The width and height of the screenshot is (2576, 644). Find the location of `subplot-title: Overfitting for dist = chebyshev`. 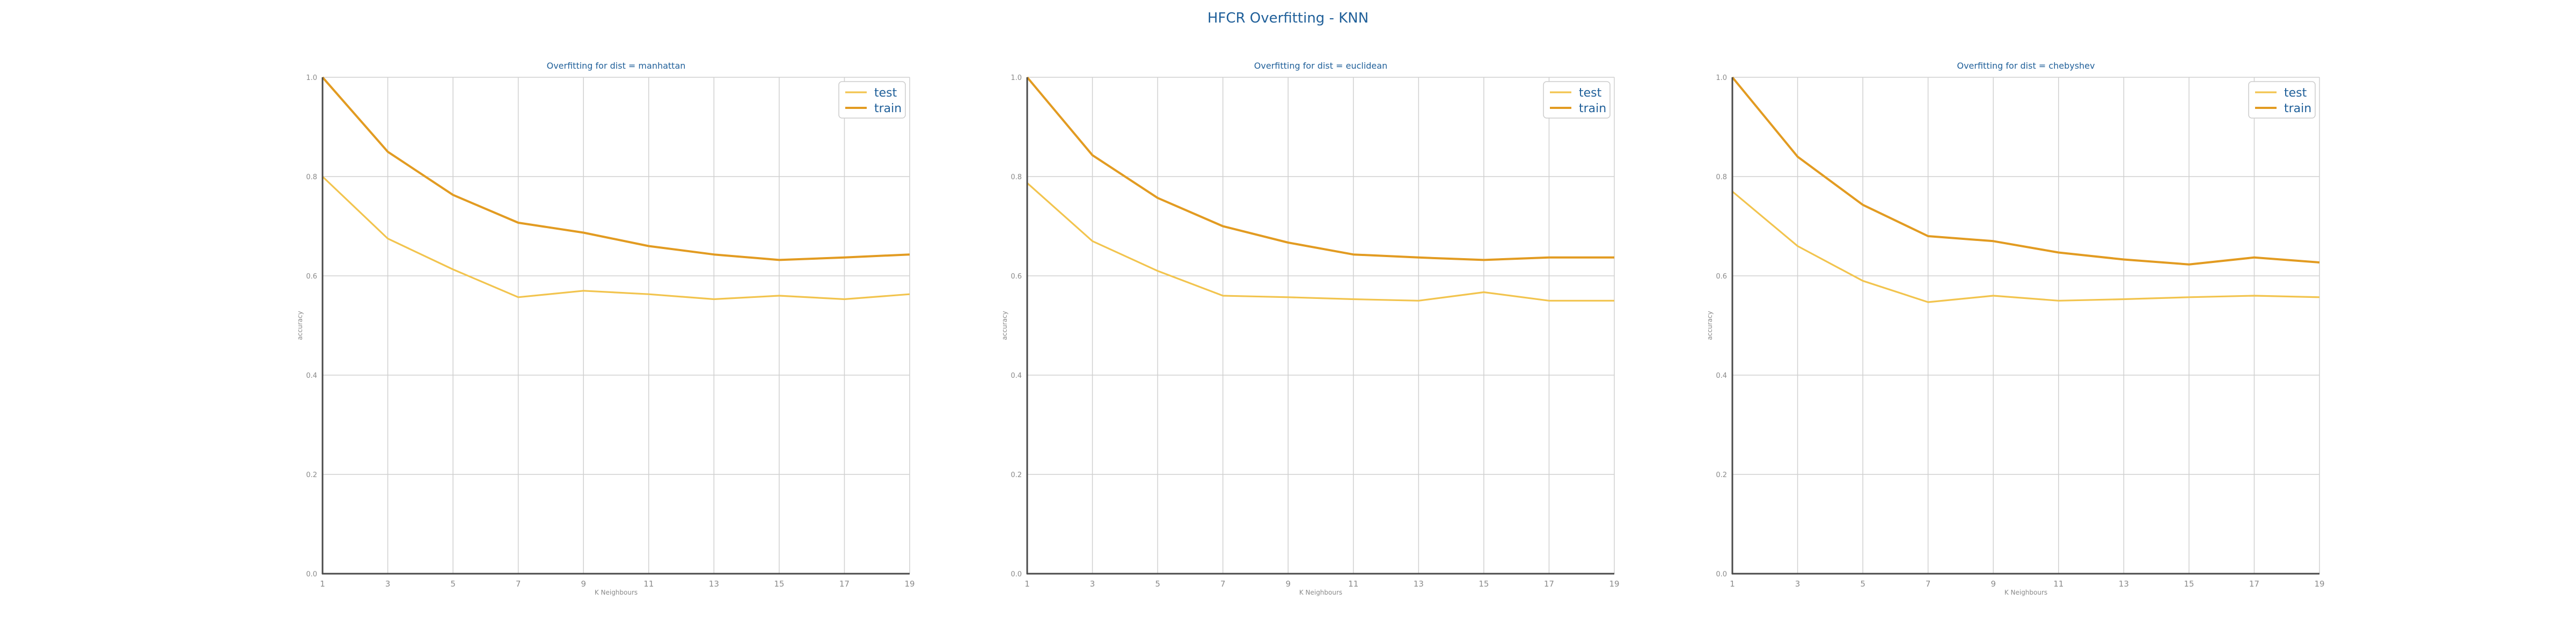

subplot-title: Overfitting for dist = chebyshev is located at coordinates (2026, 66).